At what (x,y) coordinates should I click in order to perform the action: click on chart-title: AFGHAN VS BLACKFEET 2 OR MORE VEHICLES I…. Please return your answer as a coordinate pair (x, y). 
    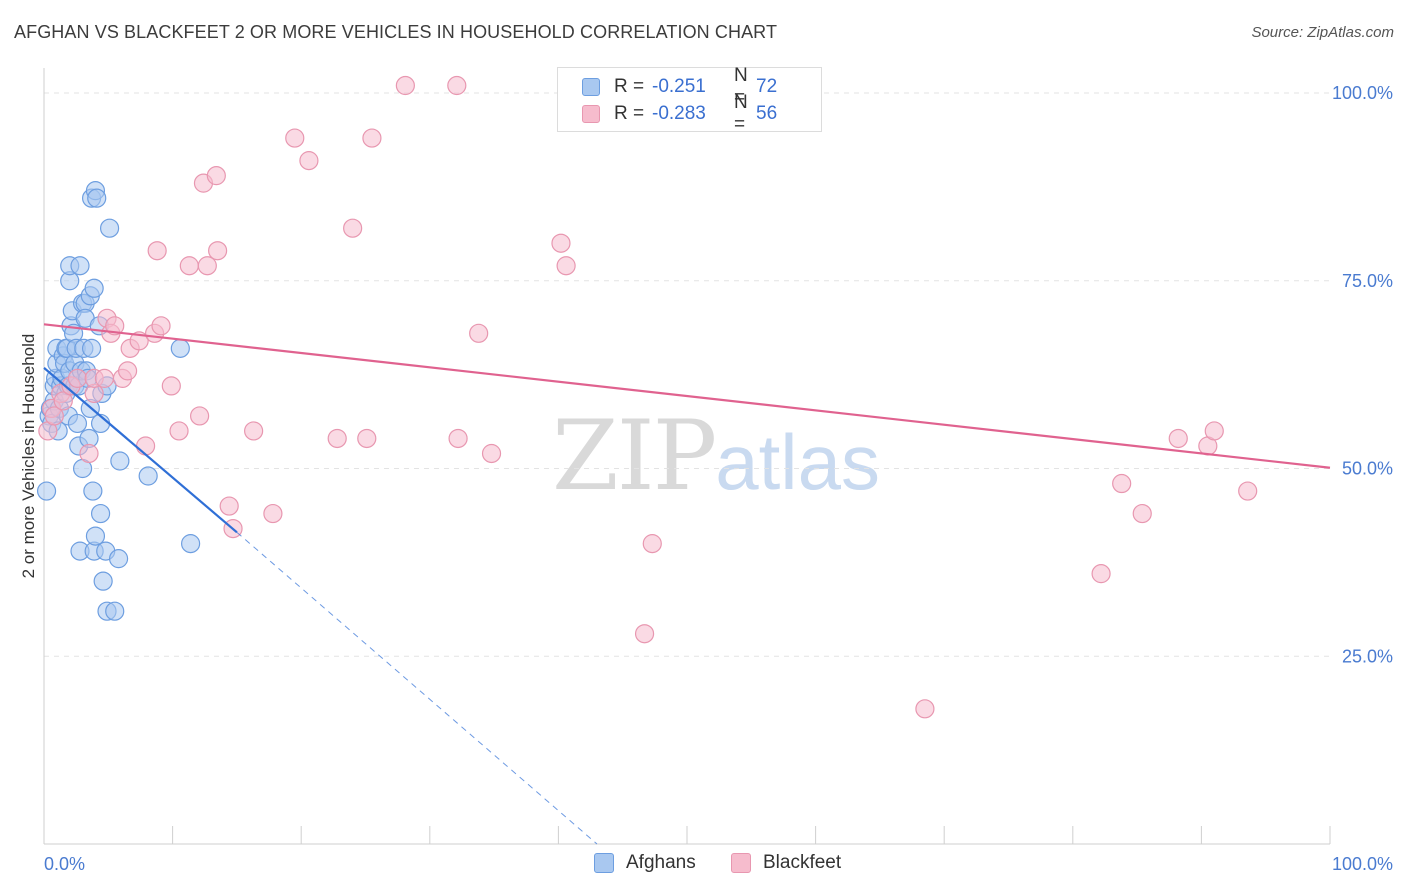
    Looking at the image, I should click on (396, 32).